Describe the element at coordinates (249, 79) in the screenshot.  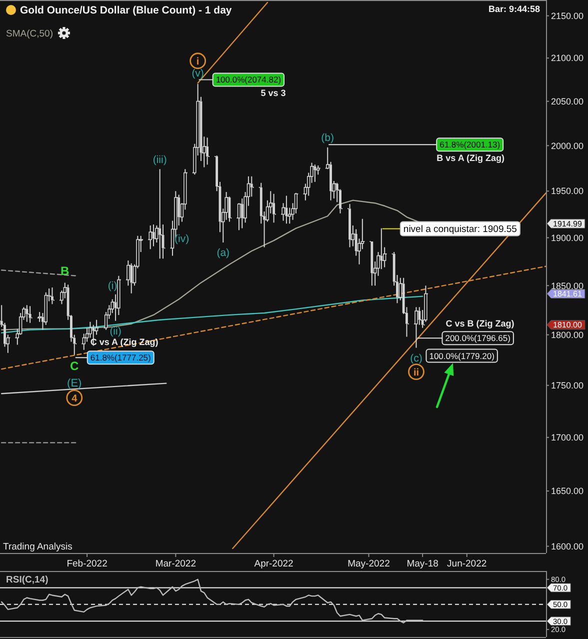
I see `annotation: 100.0%(2074.82)` at that location.